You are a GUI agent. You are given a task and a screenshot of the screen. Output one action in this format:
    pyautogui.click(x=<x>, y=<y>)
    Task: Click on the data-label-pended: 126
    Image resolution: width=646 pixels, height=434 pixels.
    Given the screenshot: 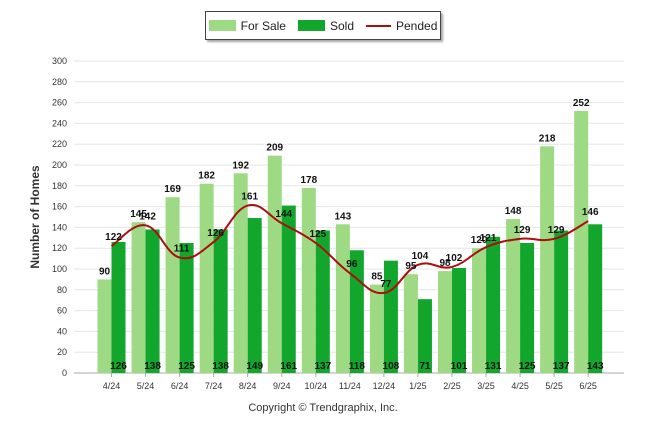 What is the action you would take?
    pyautogui.click(x=215, y=233)
    